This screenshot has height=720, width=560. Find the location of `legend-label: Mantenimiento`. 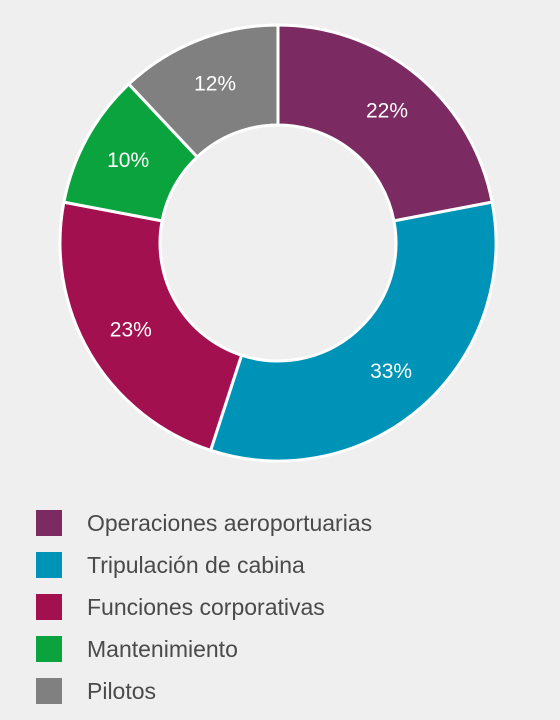

legend-label: Mantenimiento is located at coordinates (162, 648).